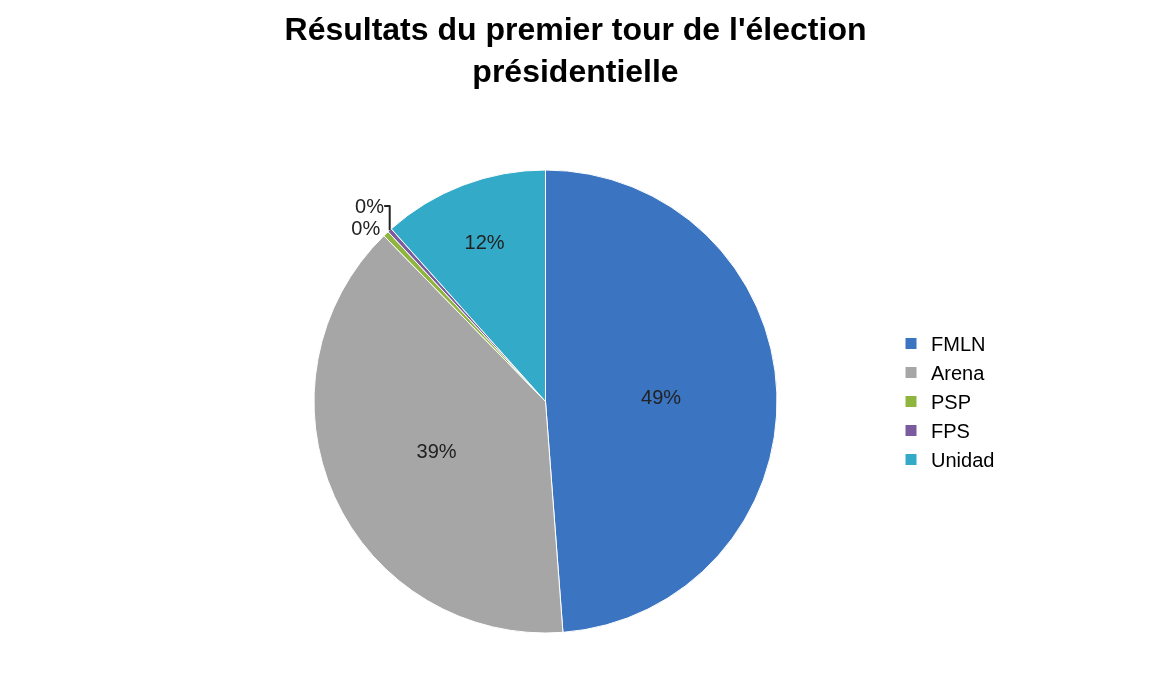  What do you see at coordinates (950, 431) in the screenshot?
I see `legend-label: FPS` at bounding box center [950, 431].